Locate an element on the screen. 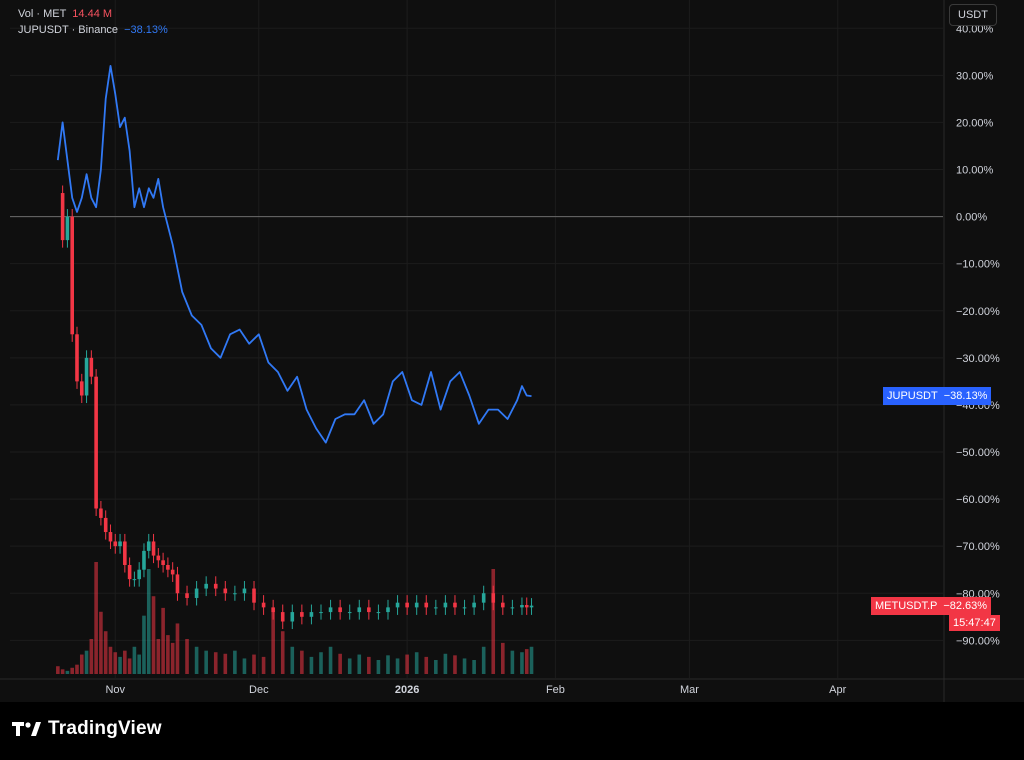 The height and width of the screenshot is (760, 1024). jup-legend: JUPUSDT · Binance −38.13% is located at coordinates (93, 30).